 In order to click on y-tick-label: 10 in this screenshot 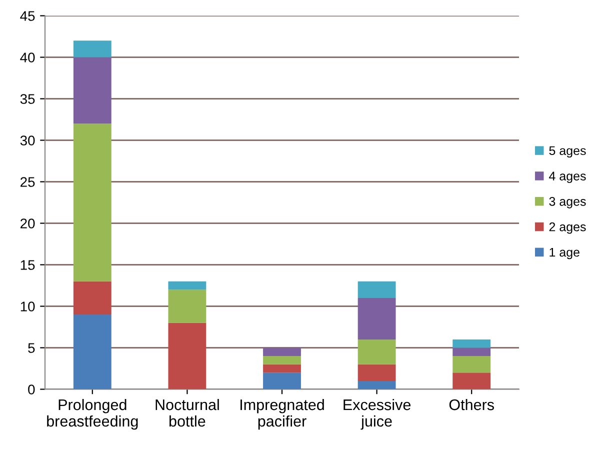, I will do `click(27, 307)`.